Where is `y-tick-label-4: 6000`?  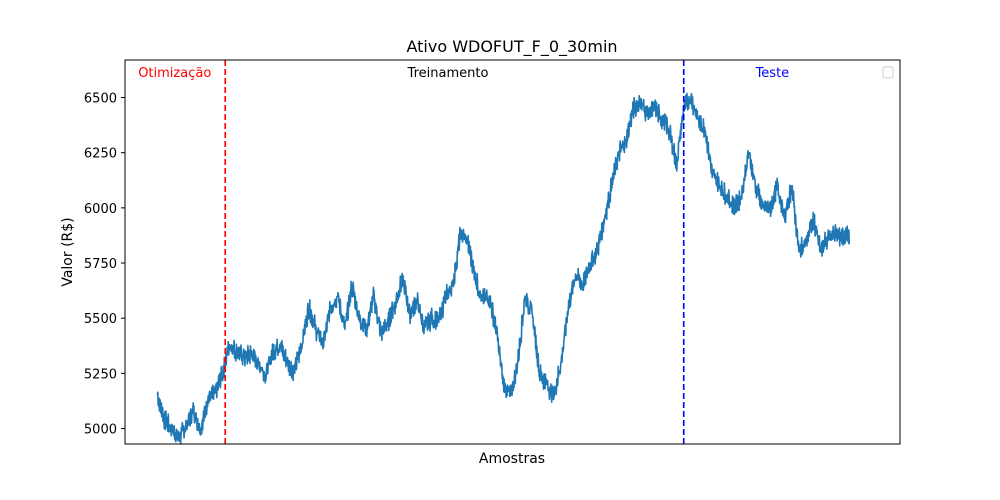
y-tick-label-4: 6000 is located at coordinates (100, 209).